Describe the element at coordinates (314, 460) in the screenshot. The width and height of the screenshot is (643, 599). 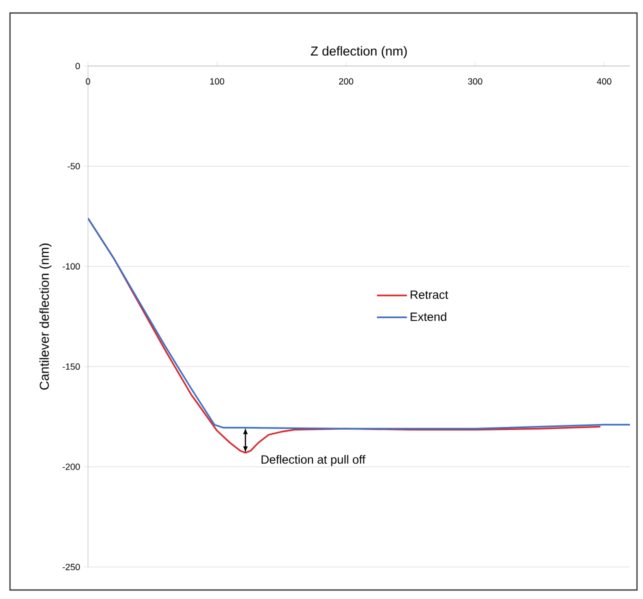
I see `annotation: Deflection at pull off` at that location.